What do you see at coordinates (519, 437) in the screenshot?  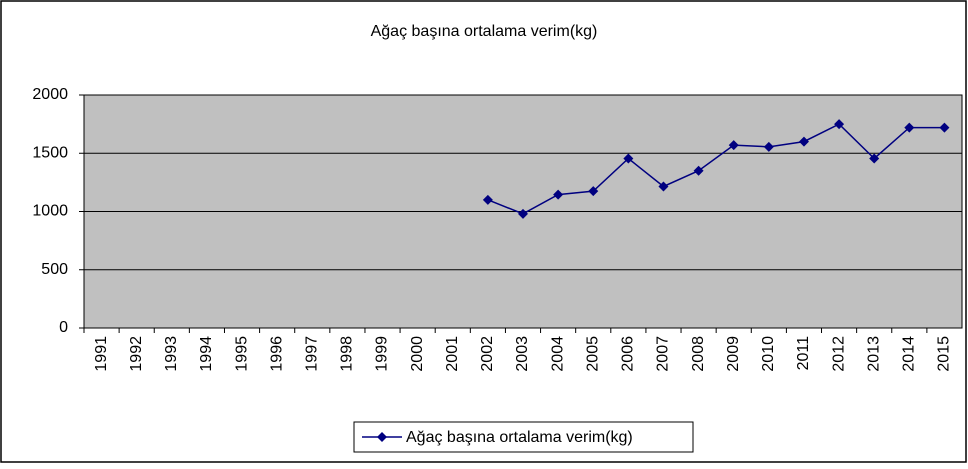 I see `legend-label: Ağaç başına ortalama verim(kg)` at bounding box center [519, 437].